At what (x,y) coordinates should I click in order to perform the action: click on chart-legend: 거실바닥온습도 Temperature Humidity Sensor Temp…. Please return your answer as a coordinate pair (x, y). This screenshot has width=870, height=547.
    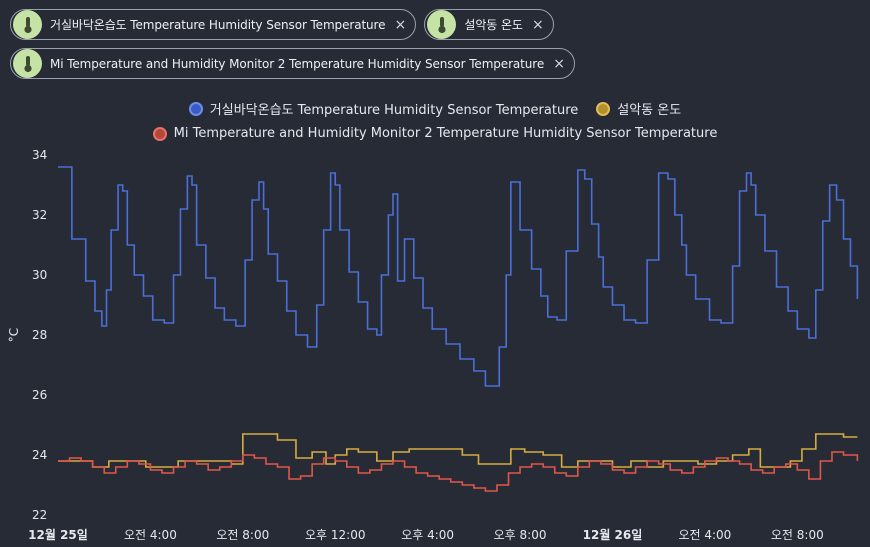
    Looking at the image, I should click on (435, 121).